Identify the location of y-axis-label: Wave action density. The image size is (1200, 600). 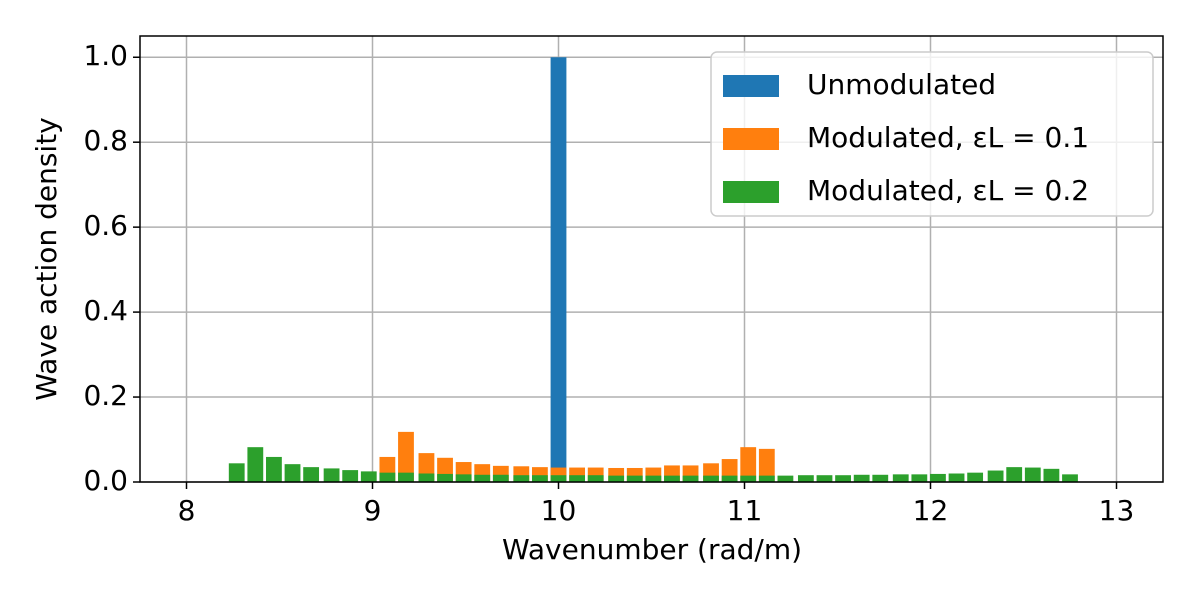
(46, 259).